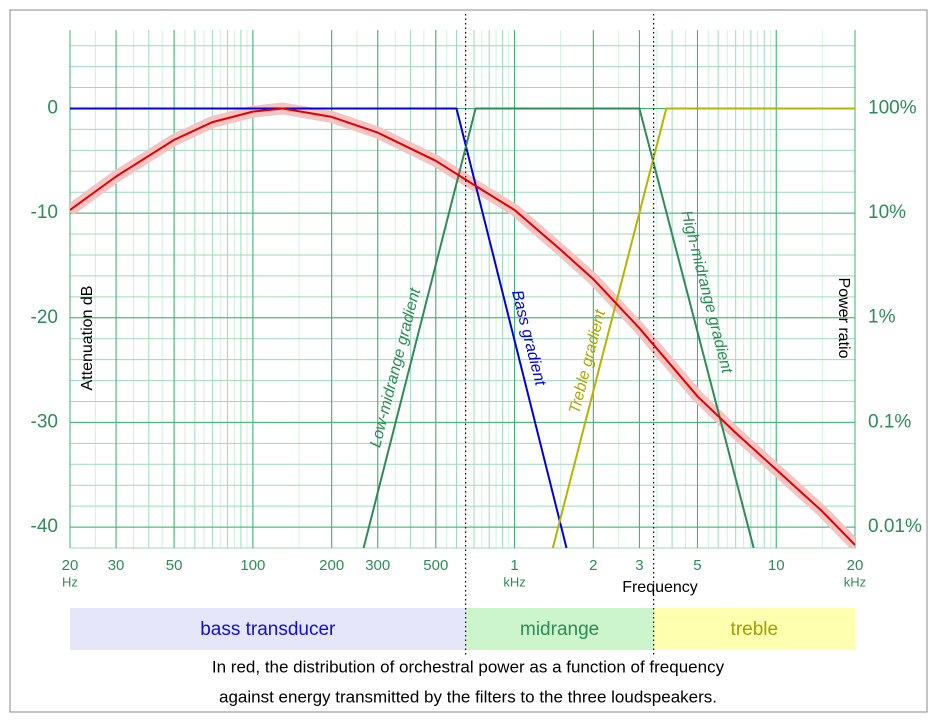 This screenshot has height=722, width=937. What do you see at coordinates (882, 317) in the screenshot?
I see `y2-tick-label: 1%` at bounding box center [882, 317].